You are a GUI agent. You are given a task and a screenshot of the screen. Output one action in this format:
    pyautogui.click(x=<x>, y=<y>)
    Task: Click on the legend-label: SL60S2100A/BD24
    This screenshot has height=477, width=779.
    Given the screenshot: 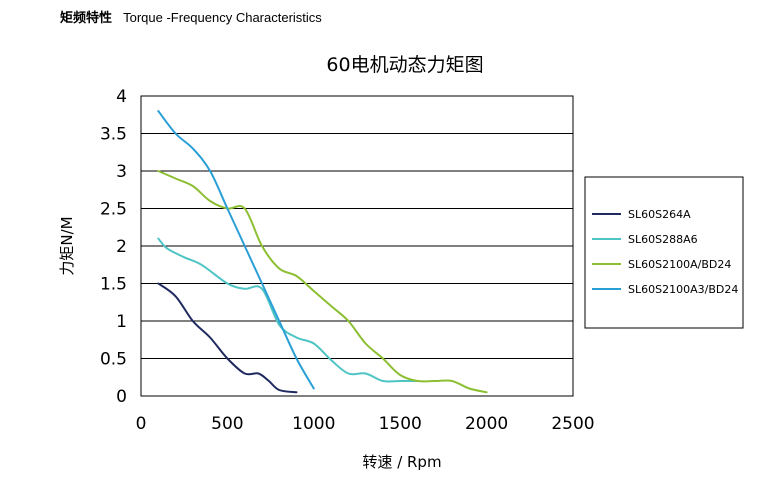 What is the action you would take?
    pyautogui.click(x=679, y=264)
    